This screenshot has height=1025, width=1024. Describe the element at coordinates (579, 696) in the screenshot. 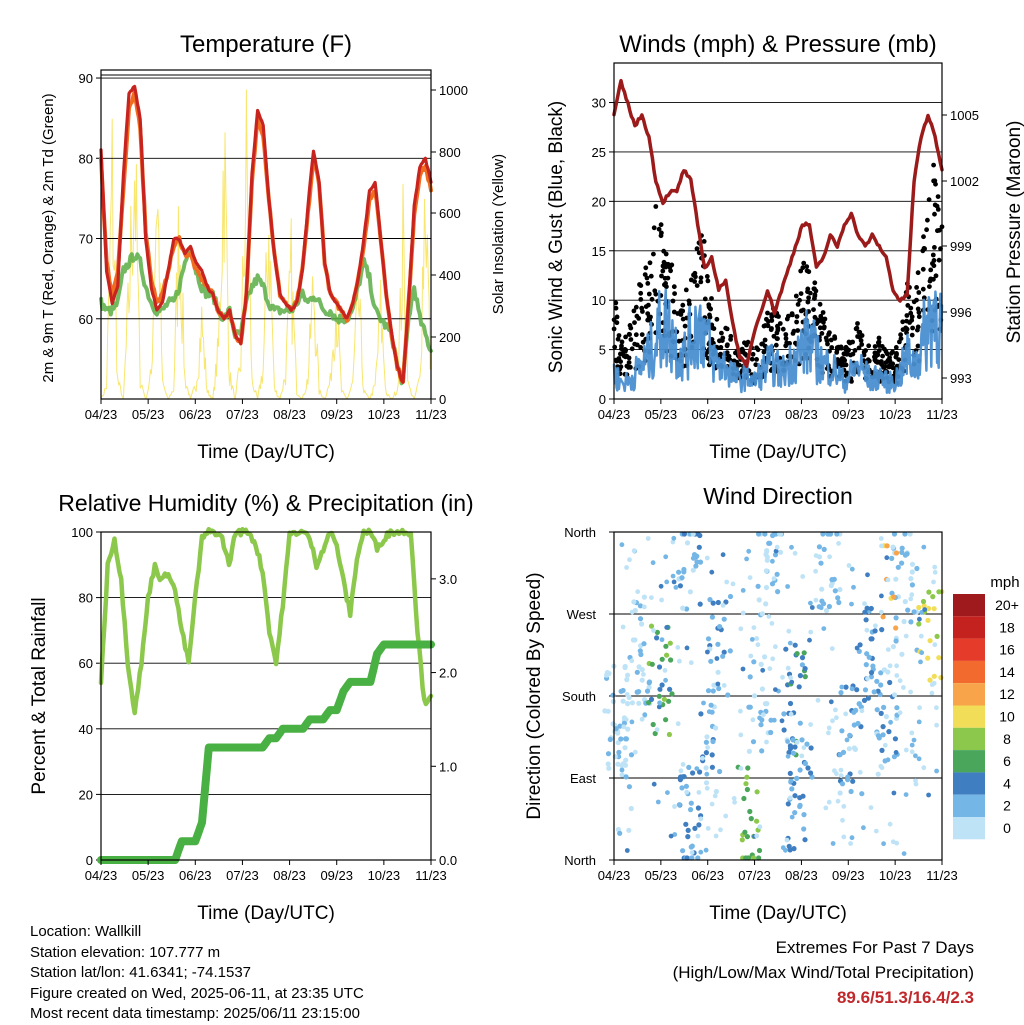

I see `direction-ytick-label: South` at that location.